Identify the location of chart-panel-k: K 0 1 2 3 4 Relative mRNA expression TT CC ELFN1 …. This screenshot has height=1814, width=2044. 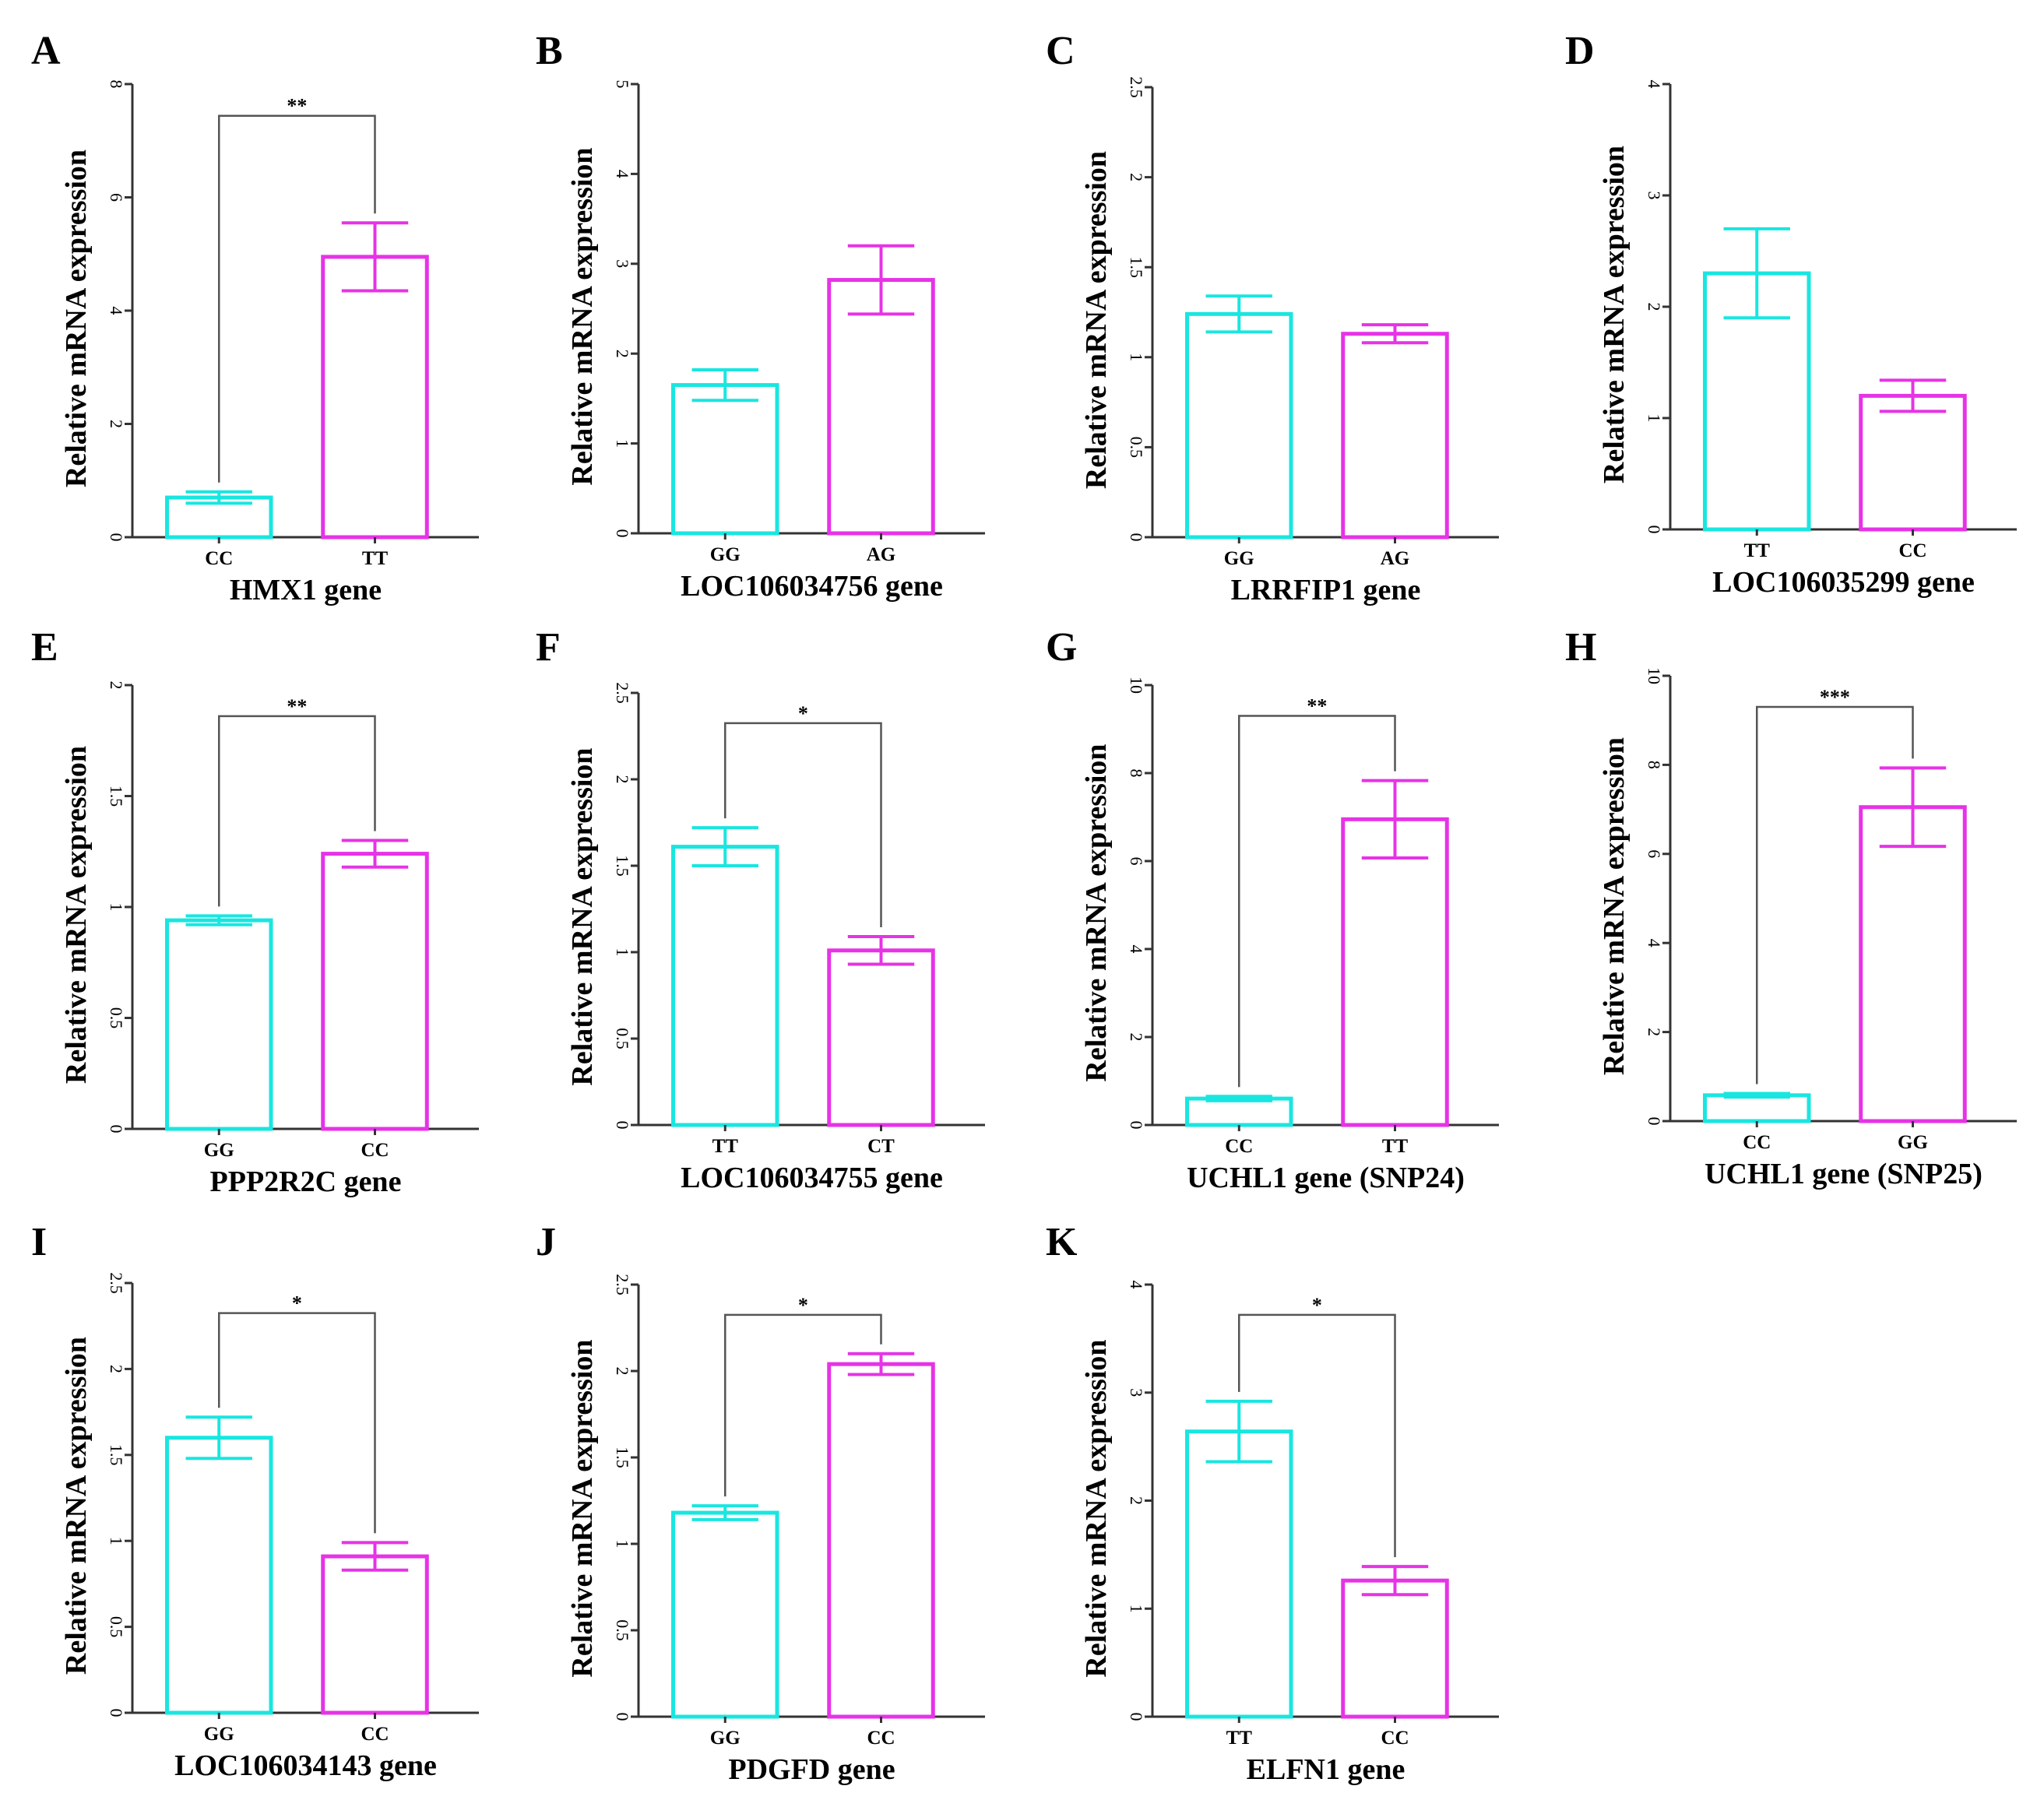
(1272, 1503).